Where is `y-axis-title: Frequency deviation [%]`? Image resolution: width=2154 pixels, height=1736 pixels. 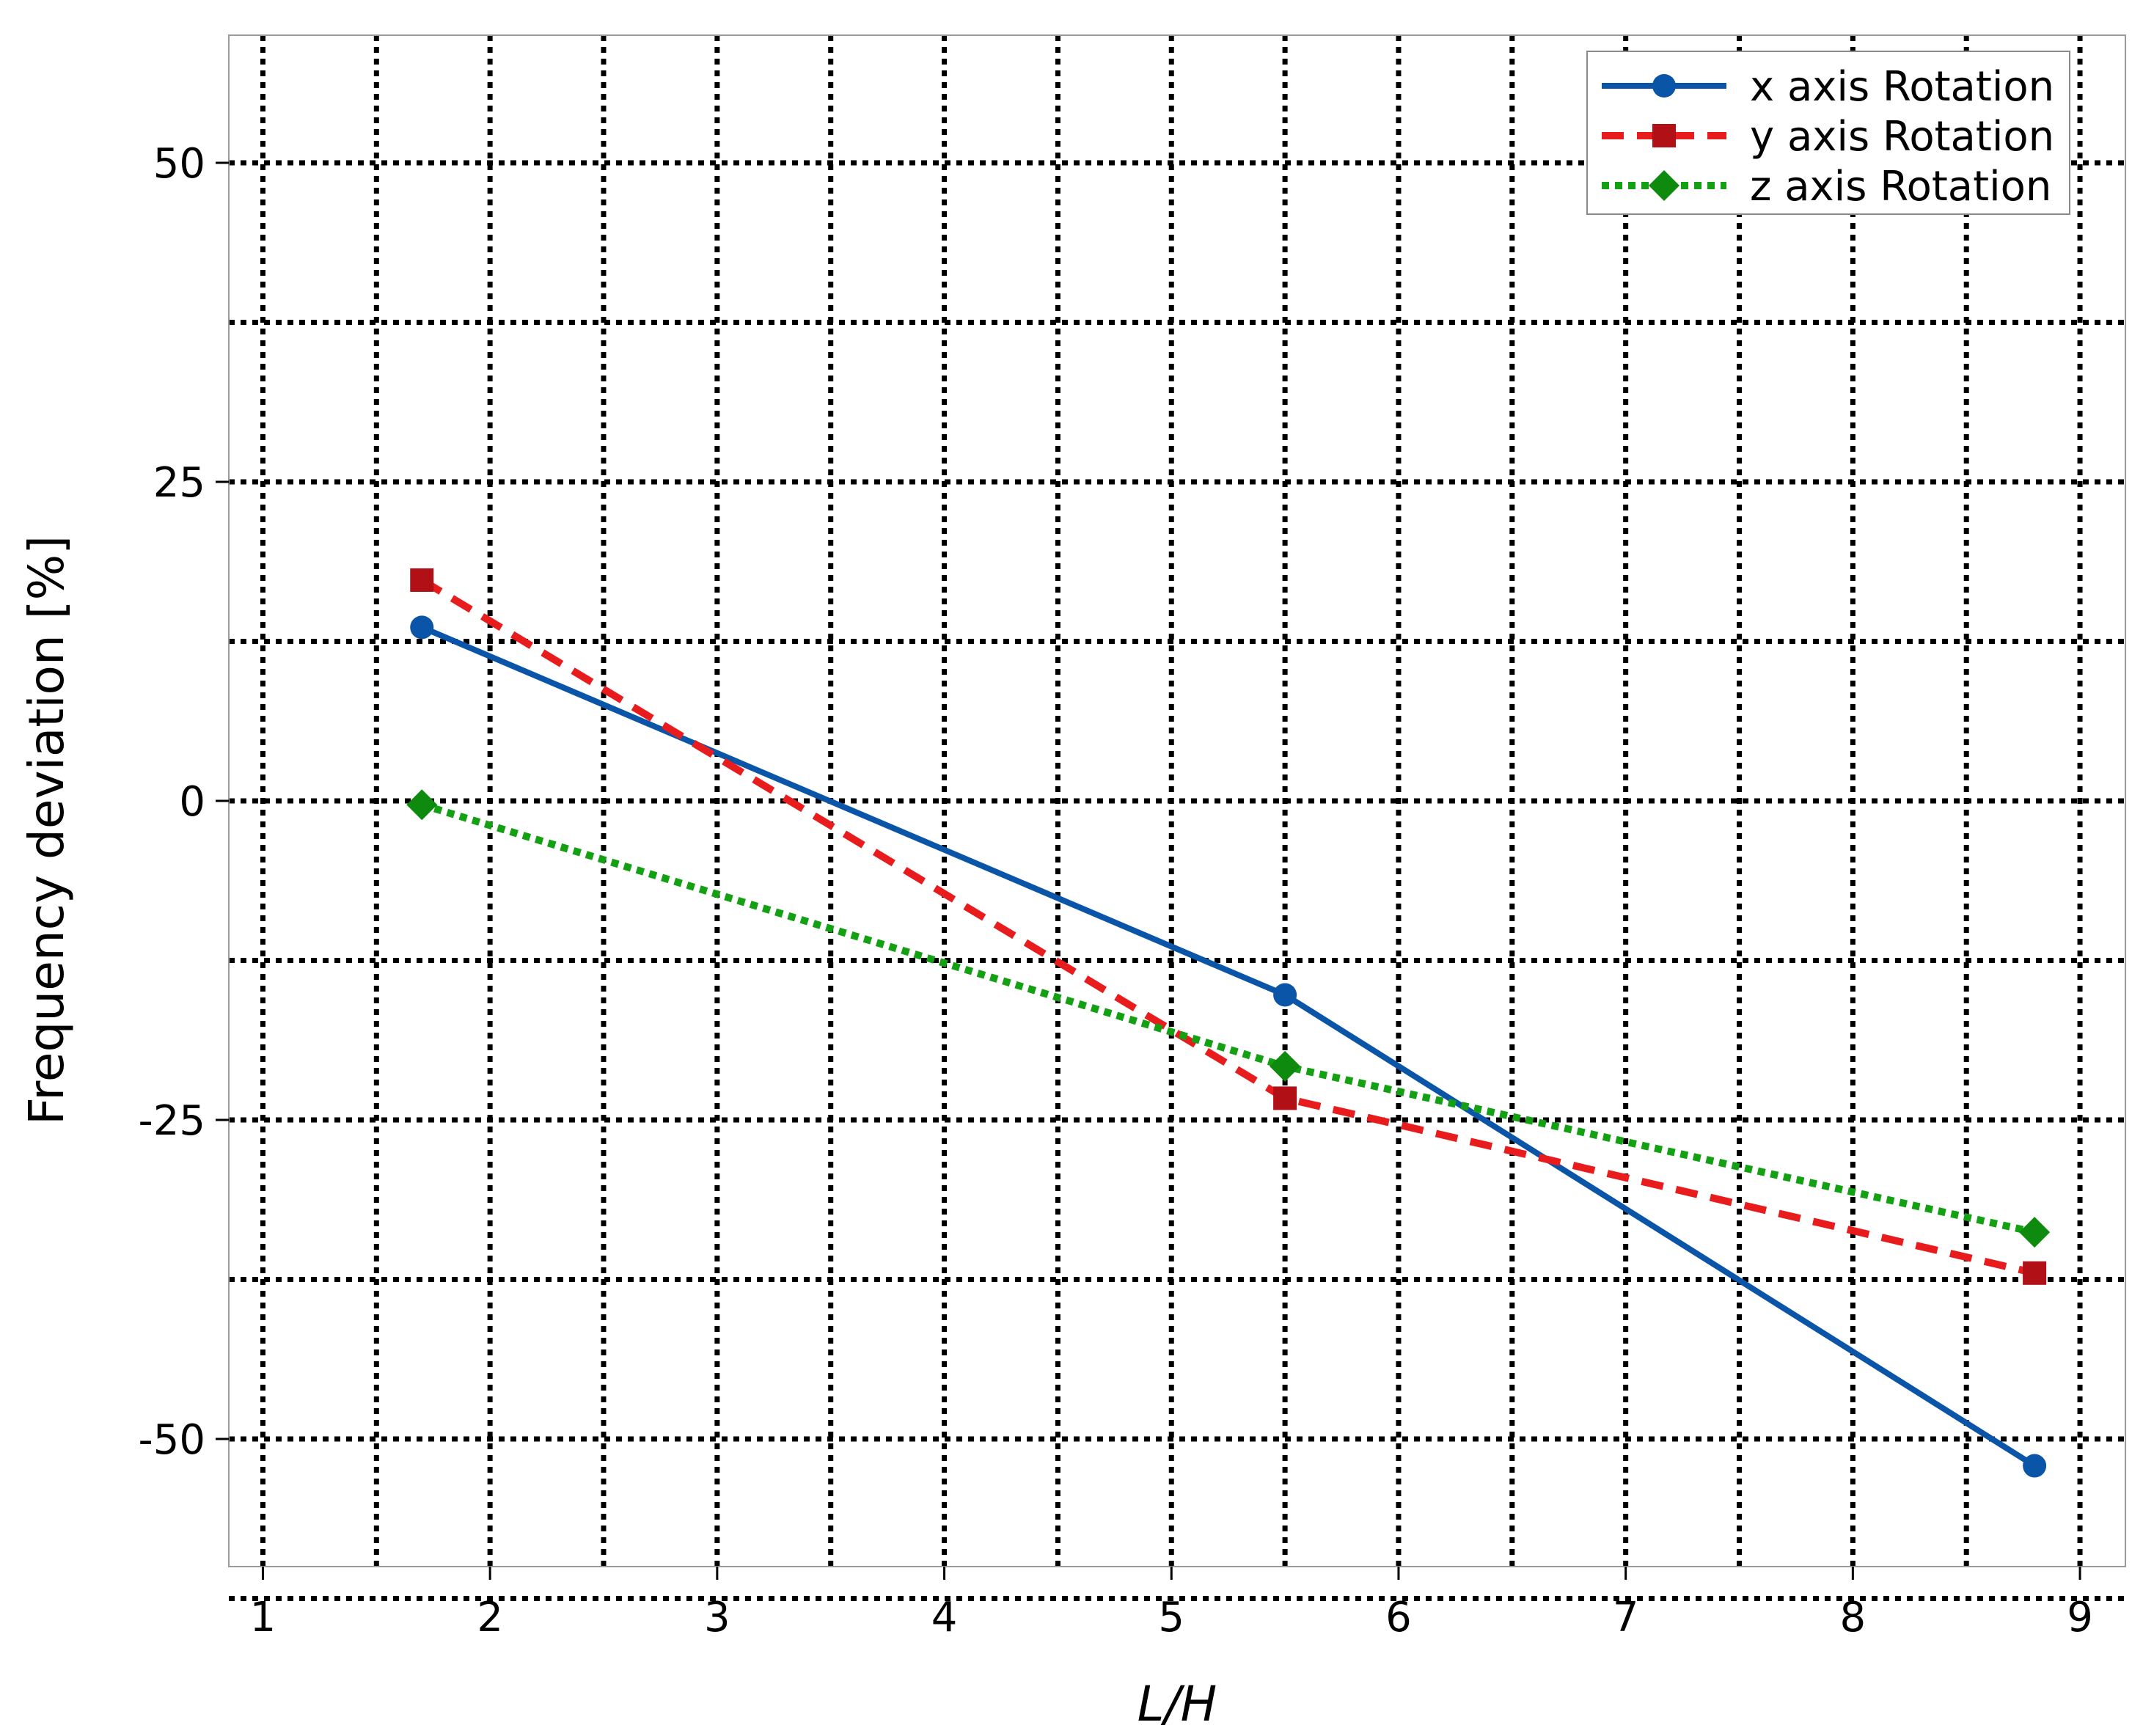 y-axis-title: Frequency deviation [%] is located at coordinates (47, 830).